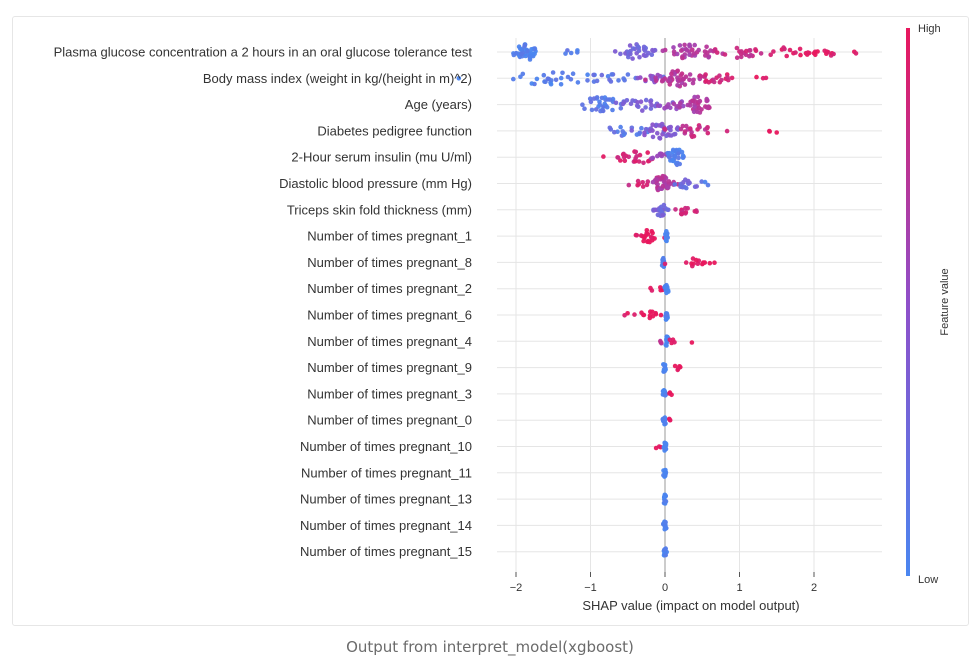  I want to click on feature-label-7: Number of times pregnant_1, so click(389, 236).